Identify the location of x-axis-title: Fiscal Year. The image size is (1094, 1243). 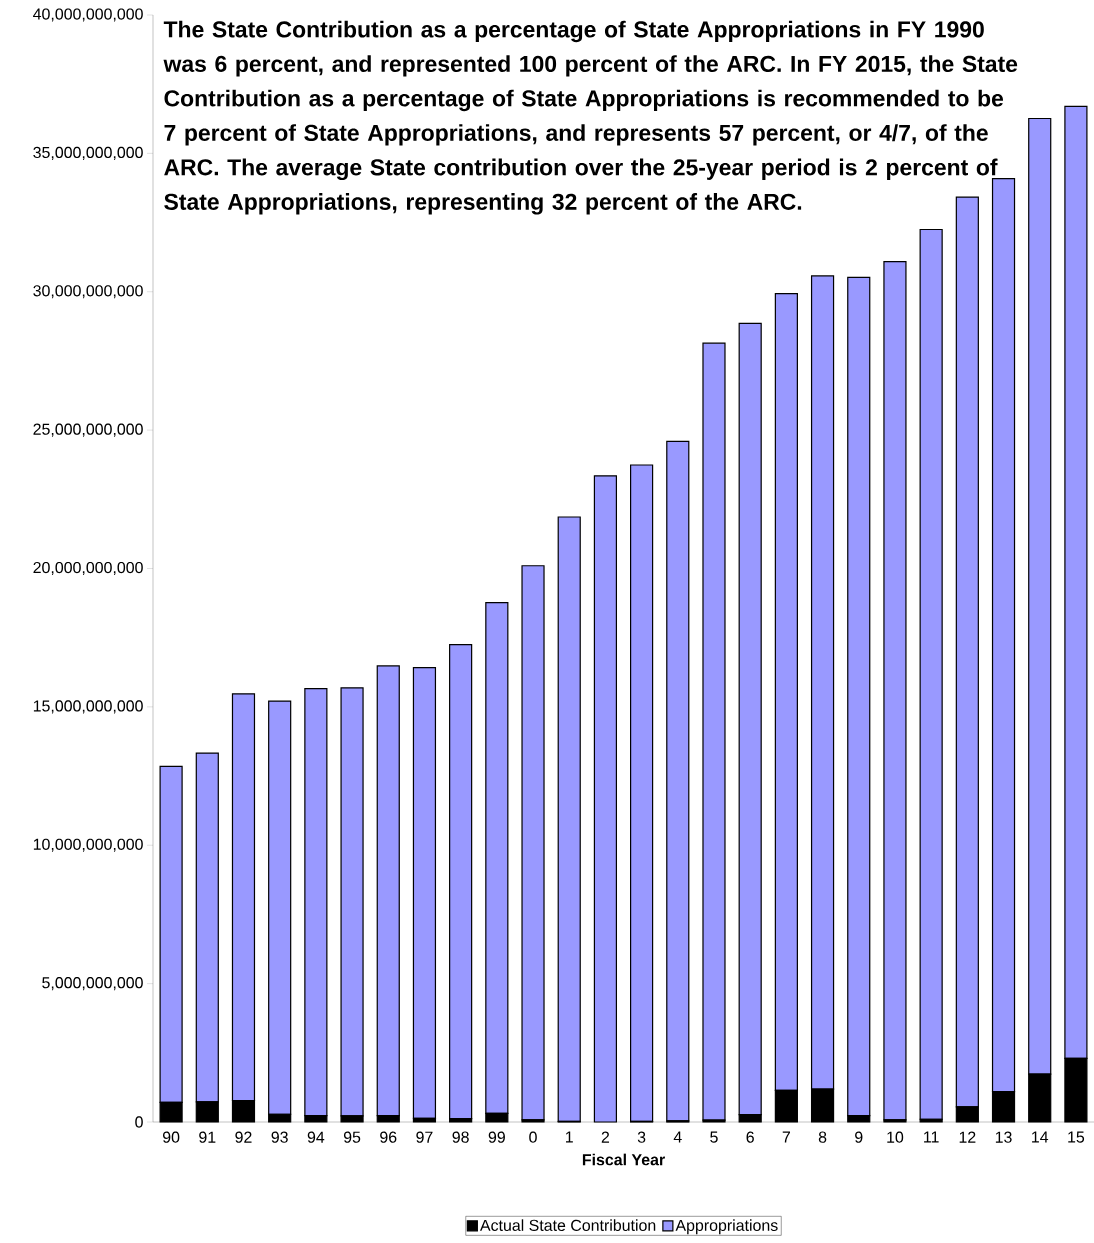
(623, 1159).